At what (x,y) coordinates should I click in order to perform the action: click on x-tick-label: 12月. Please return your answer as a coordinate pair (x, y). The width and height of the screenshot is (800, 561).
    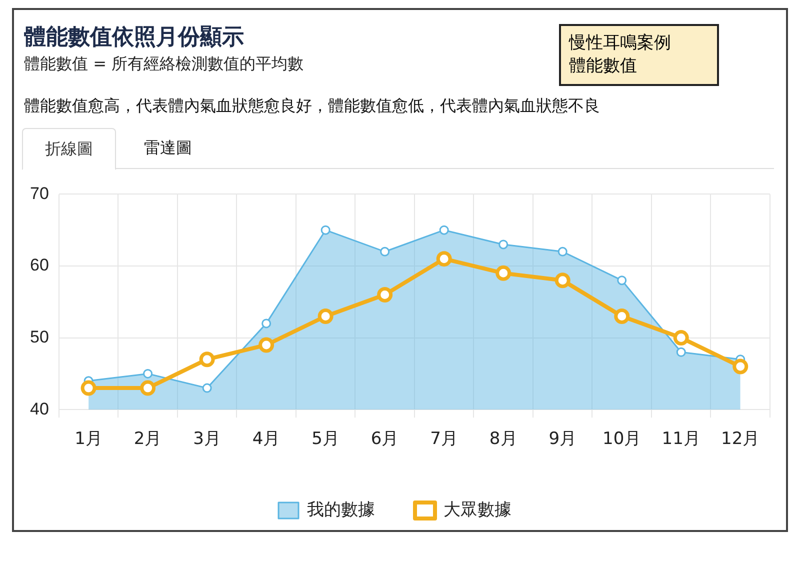
    Looking at the image, I should click on (740, 439).